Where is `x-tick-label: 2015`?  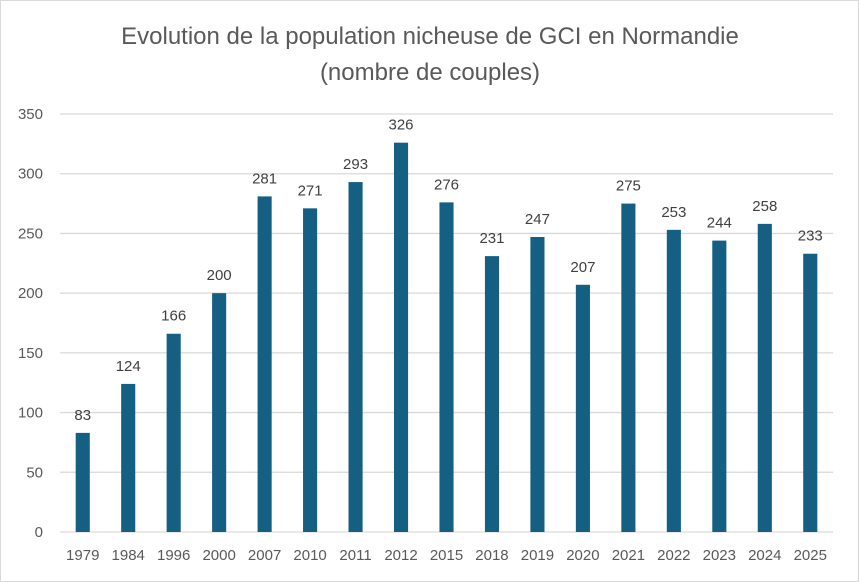
x-tick-label: 2015 is located at coordinates (446, 555).